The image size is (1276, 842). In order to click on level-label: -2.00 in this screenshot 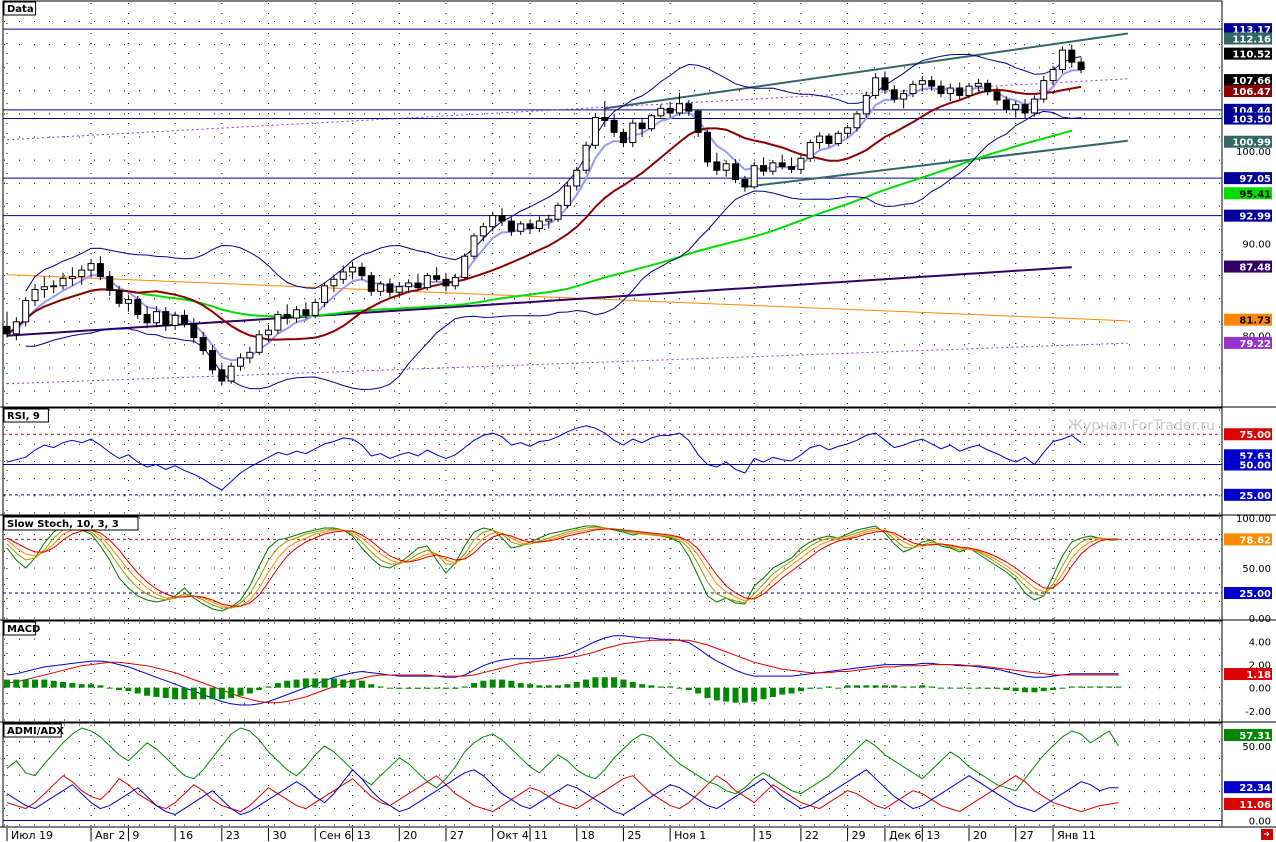, I will do `click(1258, 712)`.